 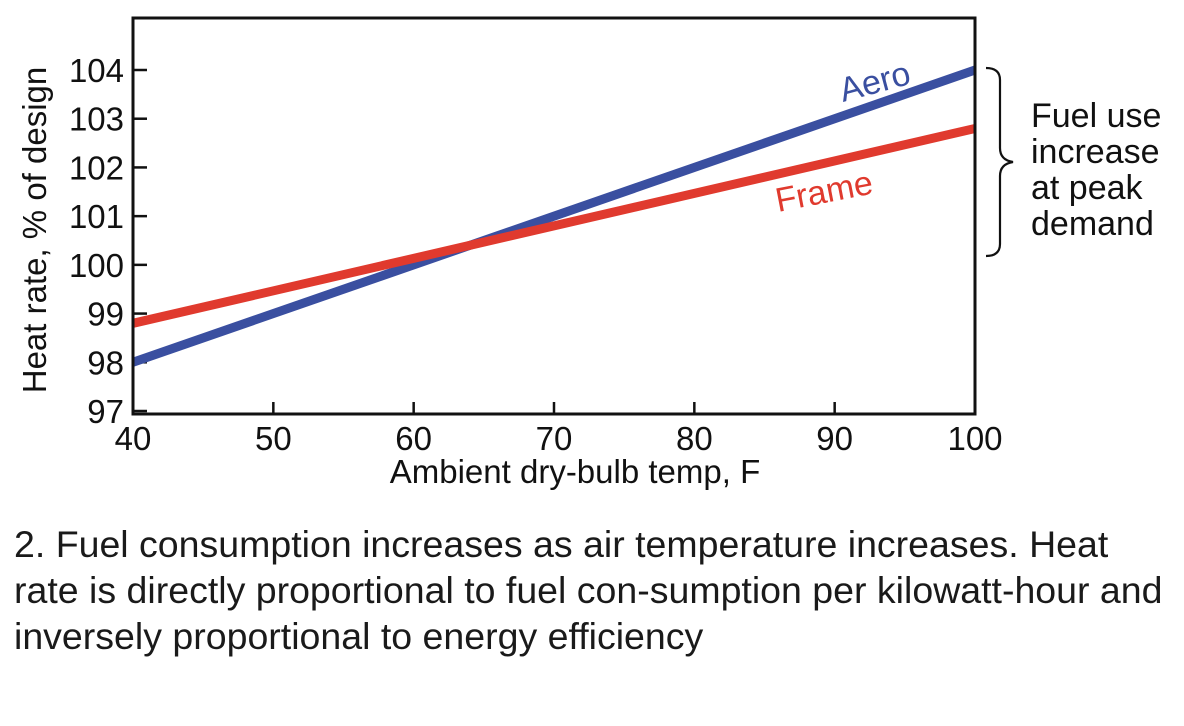 What do you see at coordinates (96, 216) in the screenshot?
I see `y-tick-label: 101` at bounding box center [96, 216].